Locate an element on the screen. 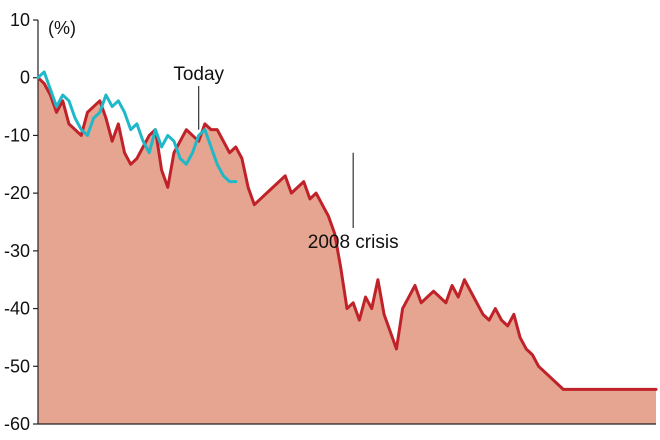 This screenshot has width=660, height=440. y-tick-label: 0 is located at coordinates (25, 78).